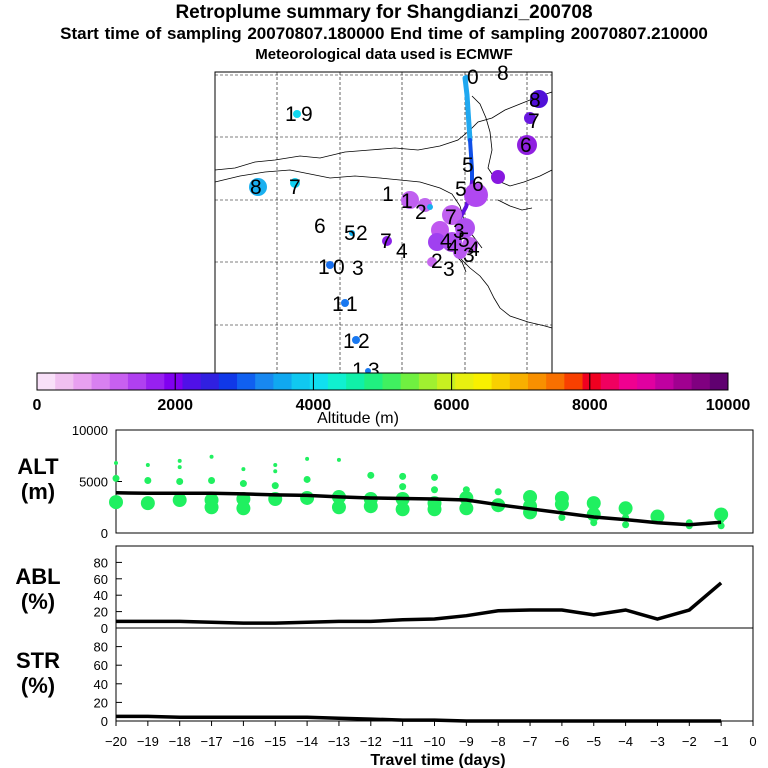 The image size is (768, 768). What do you see at coordinates (728, 405) in the screenshot?
I see `colorbar-tick-label: 10000` at bounding box center [728, 405].